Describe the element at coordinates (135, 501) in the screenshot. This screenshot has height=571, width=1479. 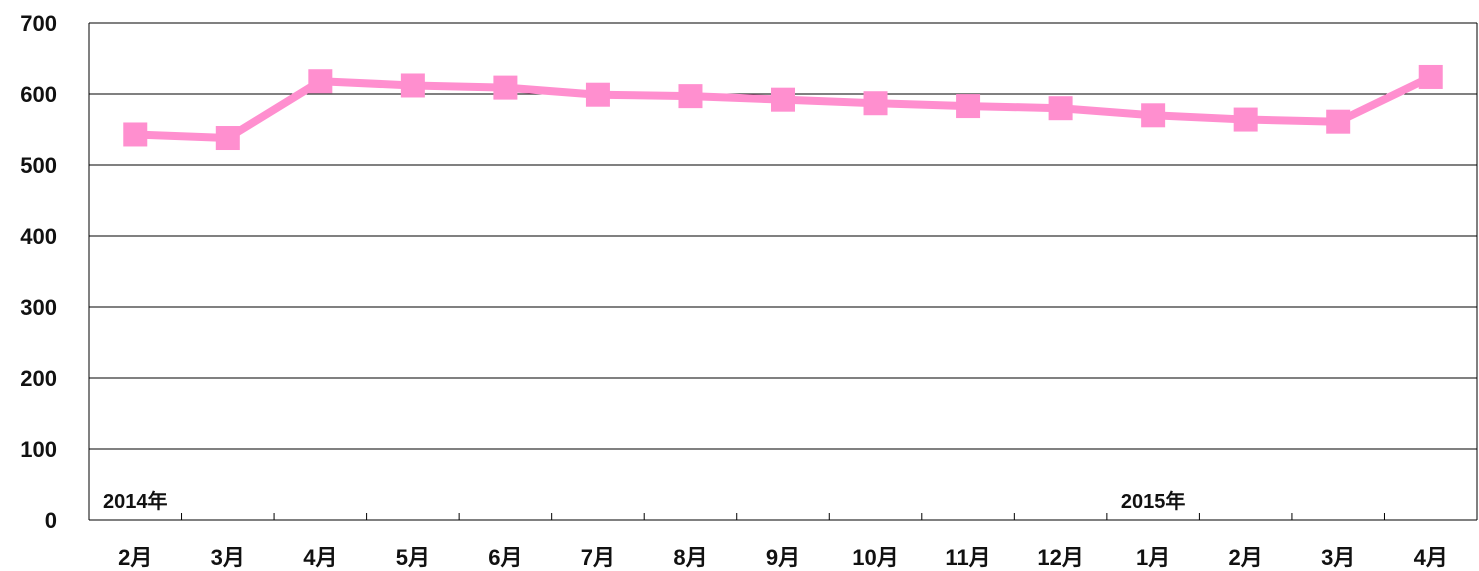
I see `year-label: 2014年` at that location.